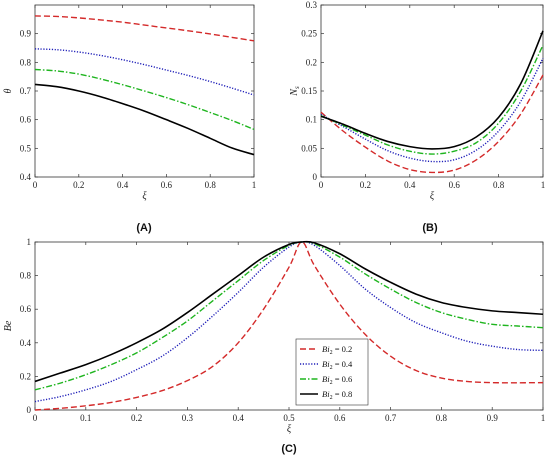  I want to click on b-ytick-label: 0.05, so click(309, 148).